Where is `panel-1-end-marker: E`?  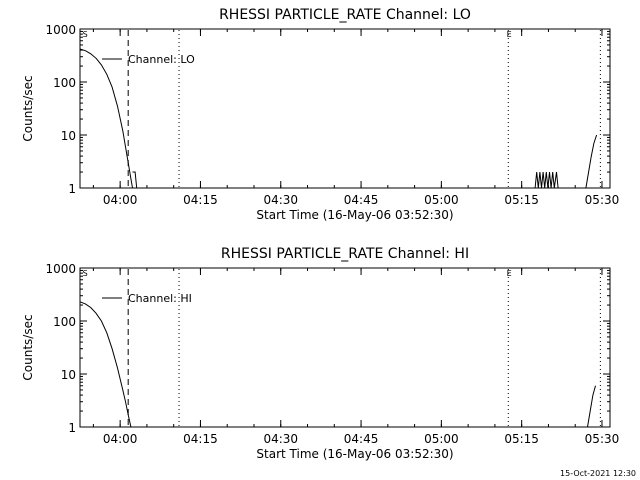
panel-1-end-marker: E is located at coordinates (509, 34).